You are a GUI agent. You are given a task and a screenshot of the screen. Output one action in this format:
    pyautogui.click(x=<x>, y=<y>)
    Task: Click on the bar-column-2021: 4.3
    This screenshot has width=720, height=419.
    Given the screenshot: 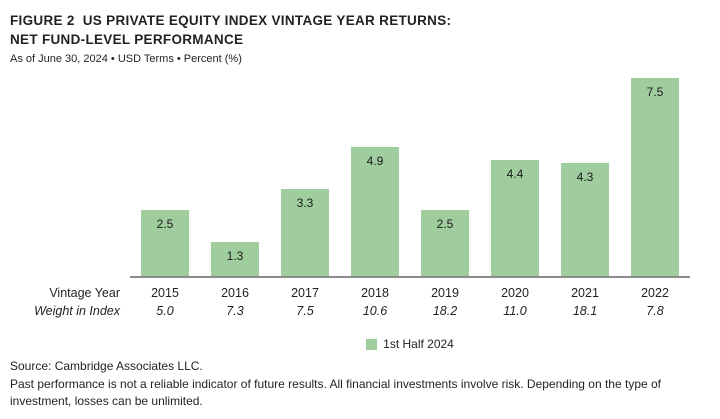 What is the action you would take?
    pyautogui.click(x=585, y=176)
    